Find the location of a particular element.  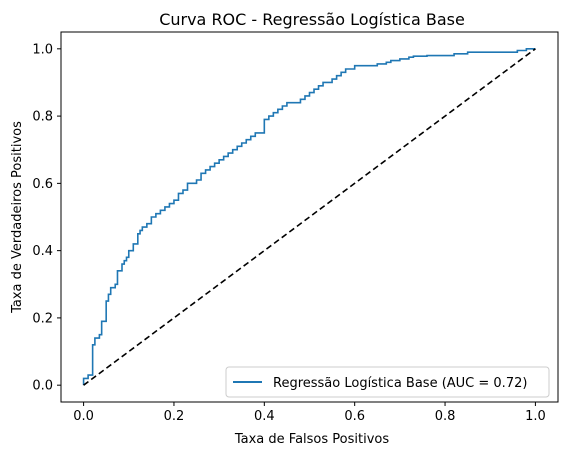

y-tick-label: 0.2 is located at coordinates (42, 318).